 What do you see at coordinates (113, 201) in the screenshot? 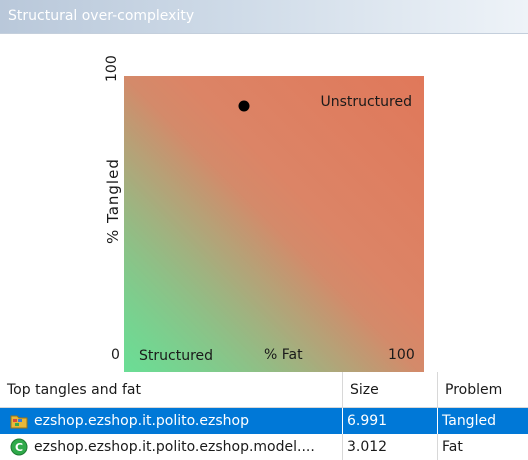
I see `y-axis-label: % Tangled` at bounding box center [113, 201].